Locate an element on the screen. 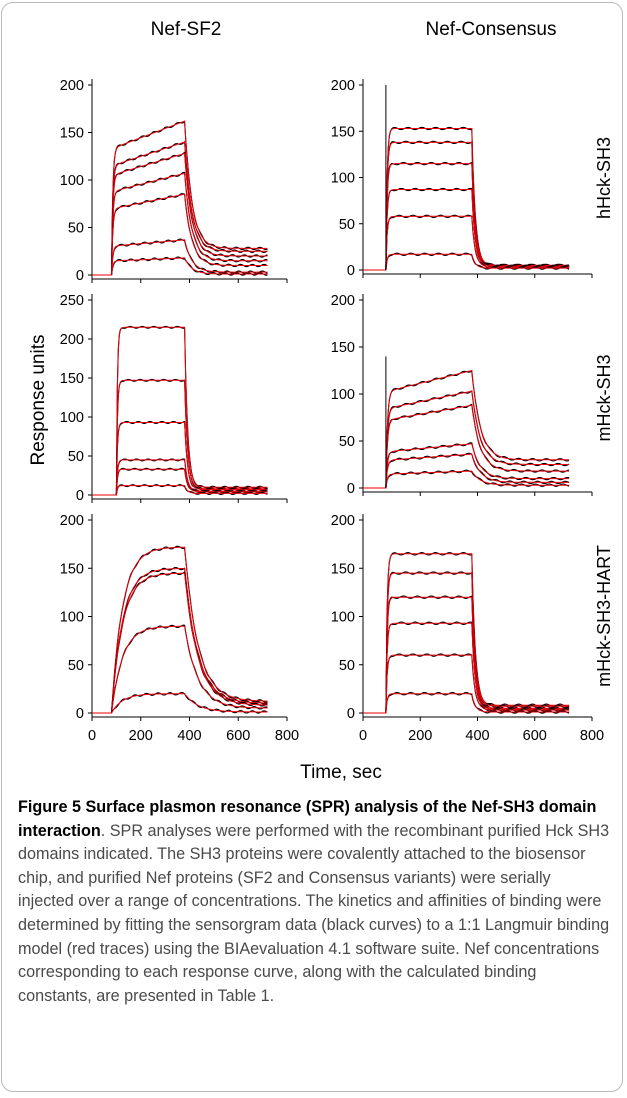 Image resolution: width=627 pixels, height=1098 pixels. sensorgram-panel-1: 0 50 100 150 200 is located at coordinates (174, 181).